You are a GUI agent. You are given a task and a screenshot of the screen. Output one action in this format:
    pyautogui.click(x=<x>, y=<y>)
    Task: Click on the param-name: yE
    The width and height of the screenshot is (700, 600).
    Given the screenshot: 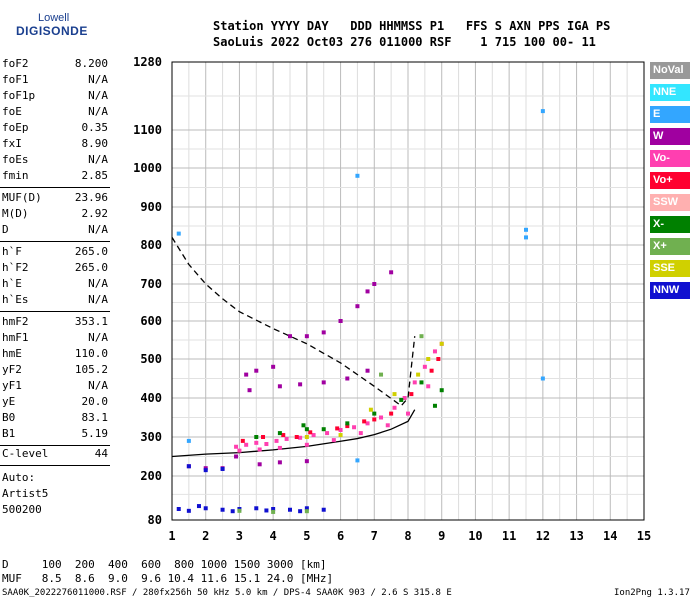 What is the action you would take?
    pyautogui.click(x=9, y=401)
    